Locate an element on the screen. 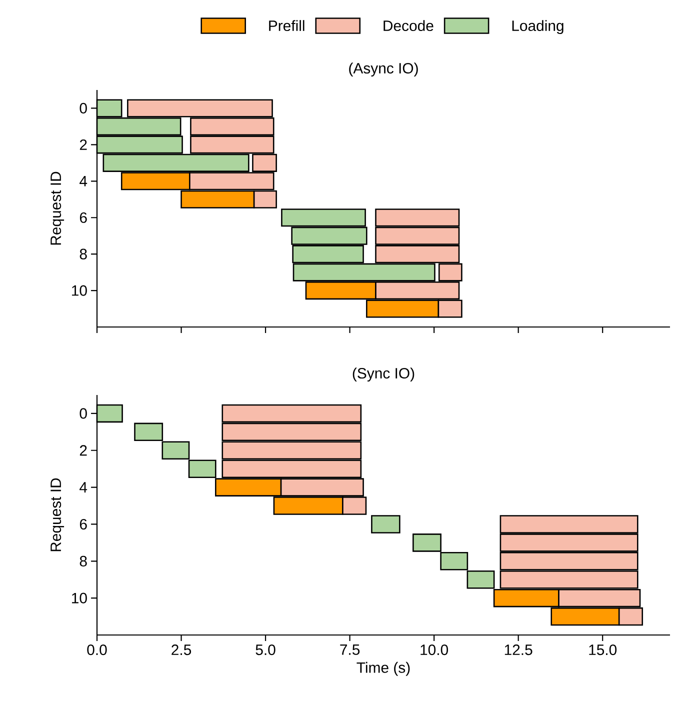 The width and height of the screenshot is (682, 726). x-tick-label: 2.5 is located at coordinates (182, 650).